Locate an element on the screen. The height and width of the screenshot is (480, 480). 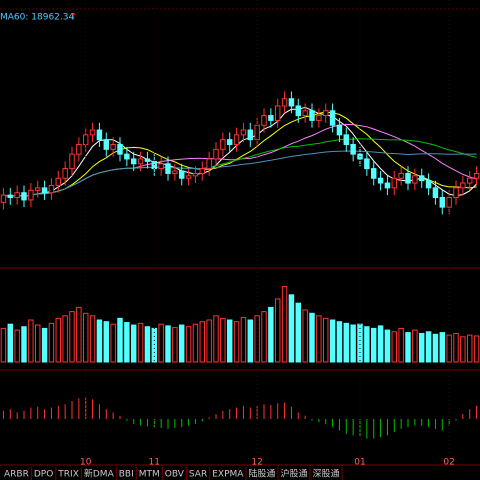
indicator-tab: 深股通 is located at coordinates (325, 474).